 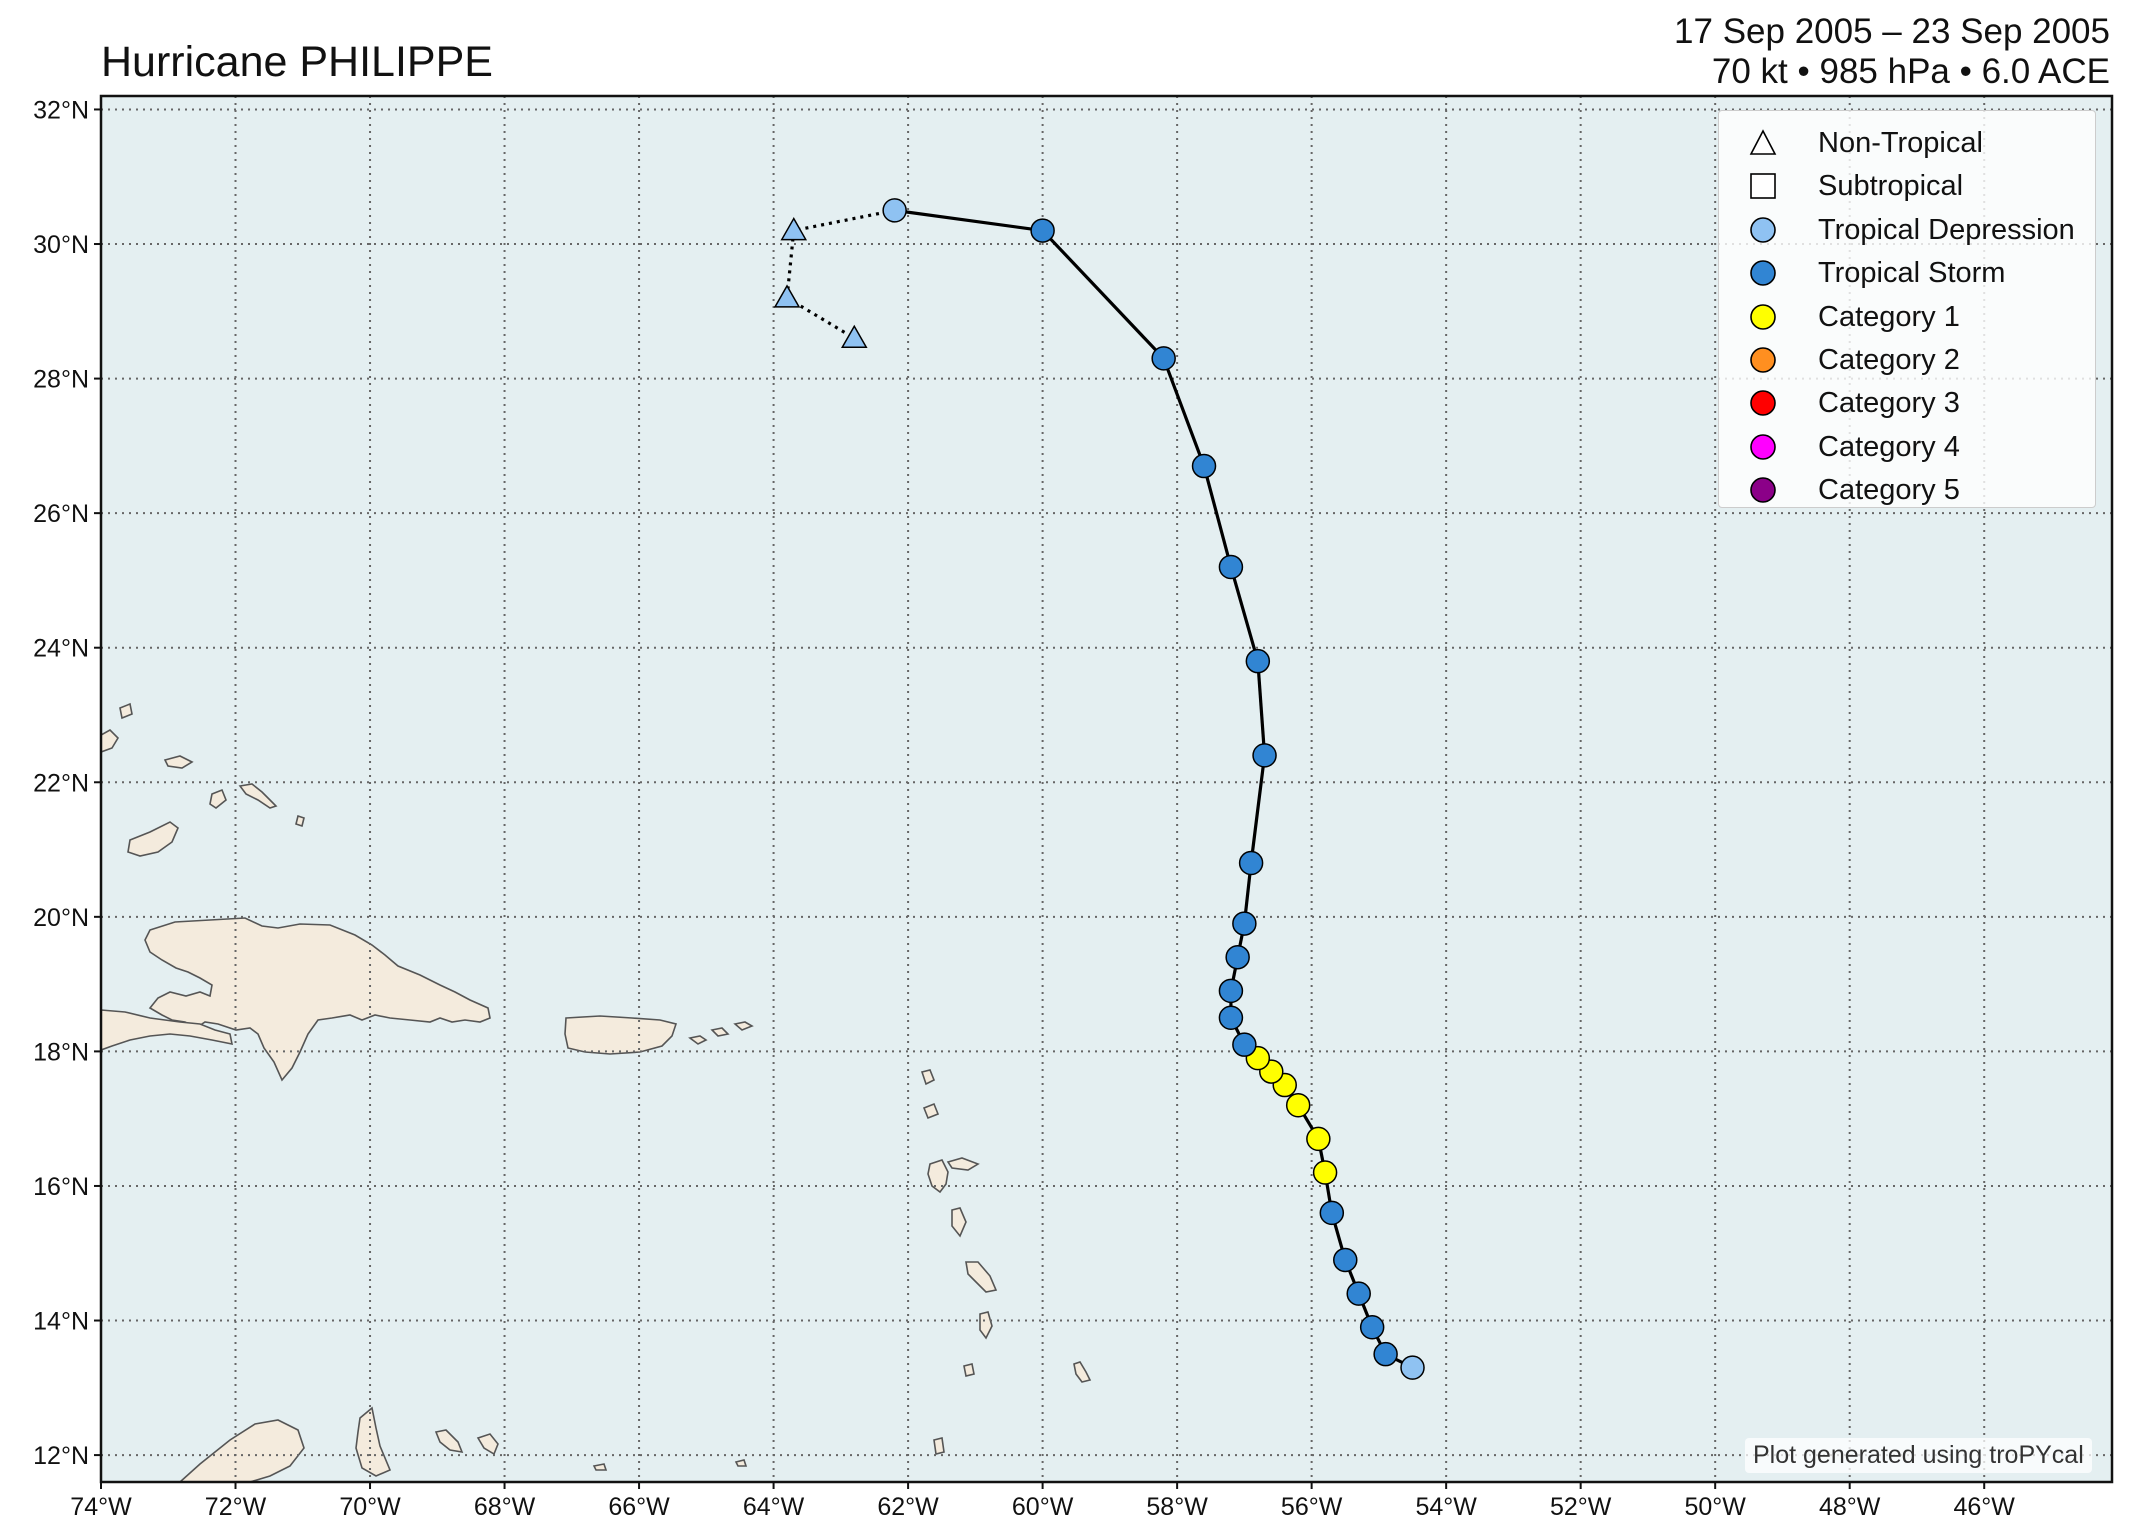 I want to click on lon-tick-label: 74°W, so click(x=101, y=1507).